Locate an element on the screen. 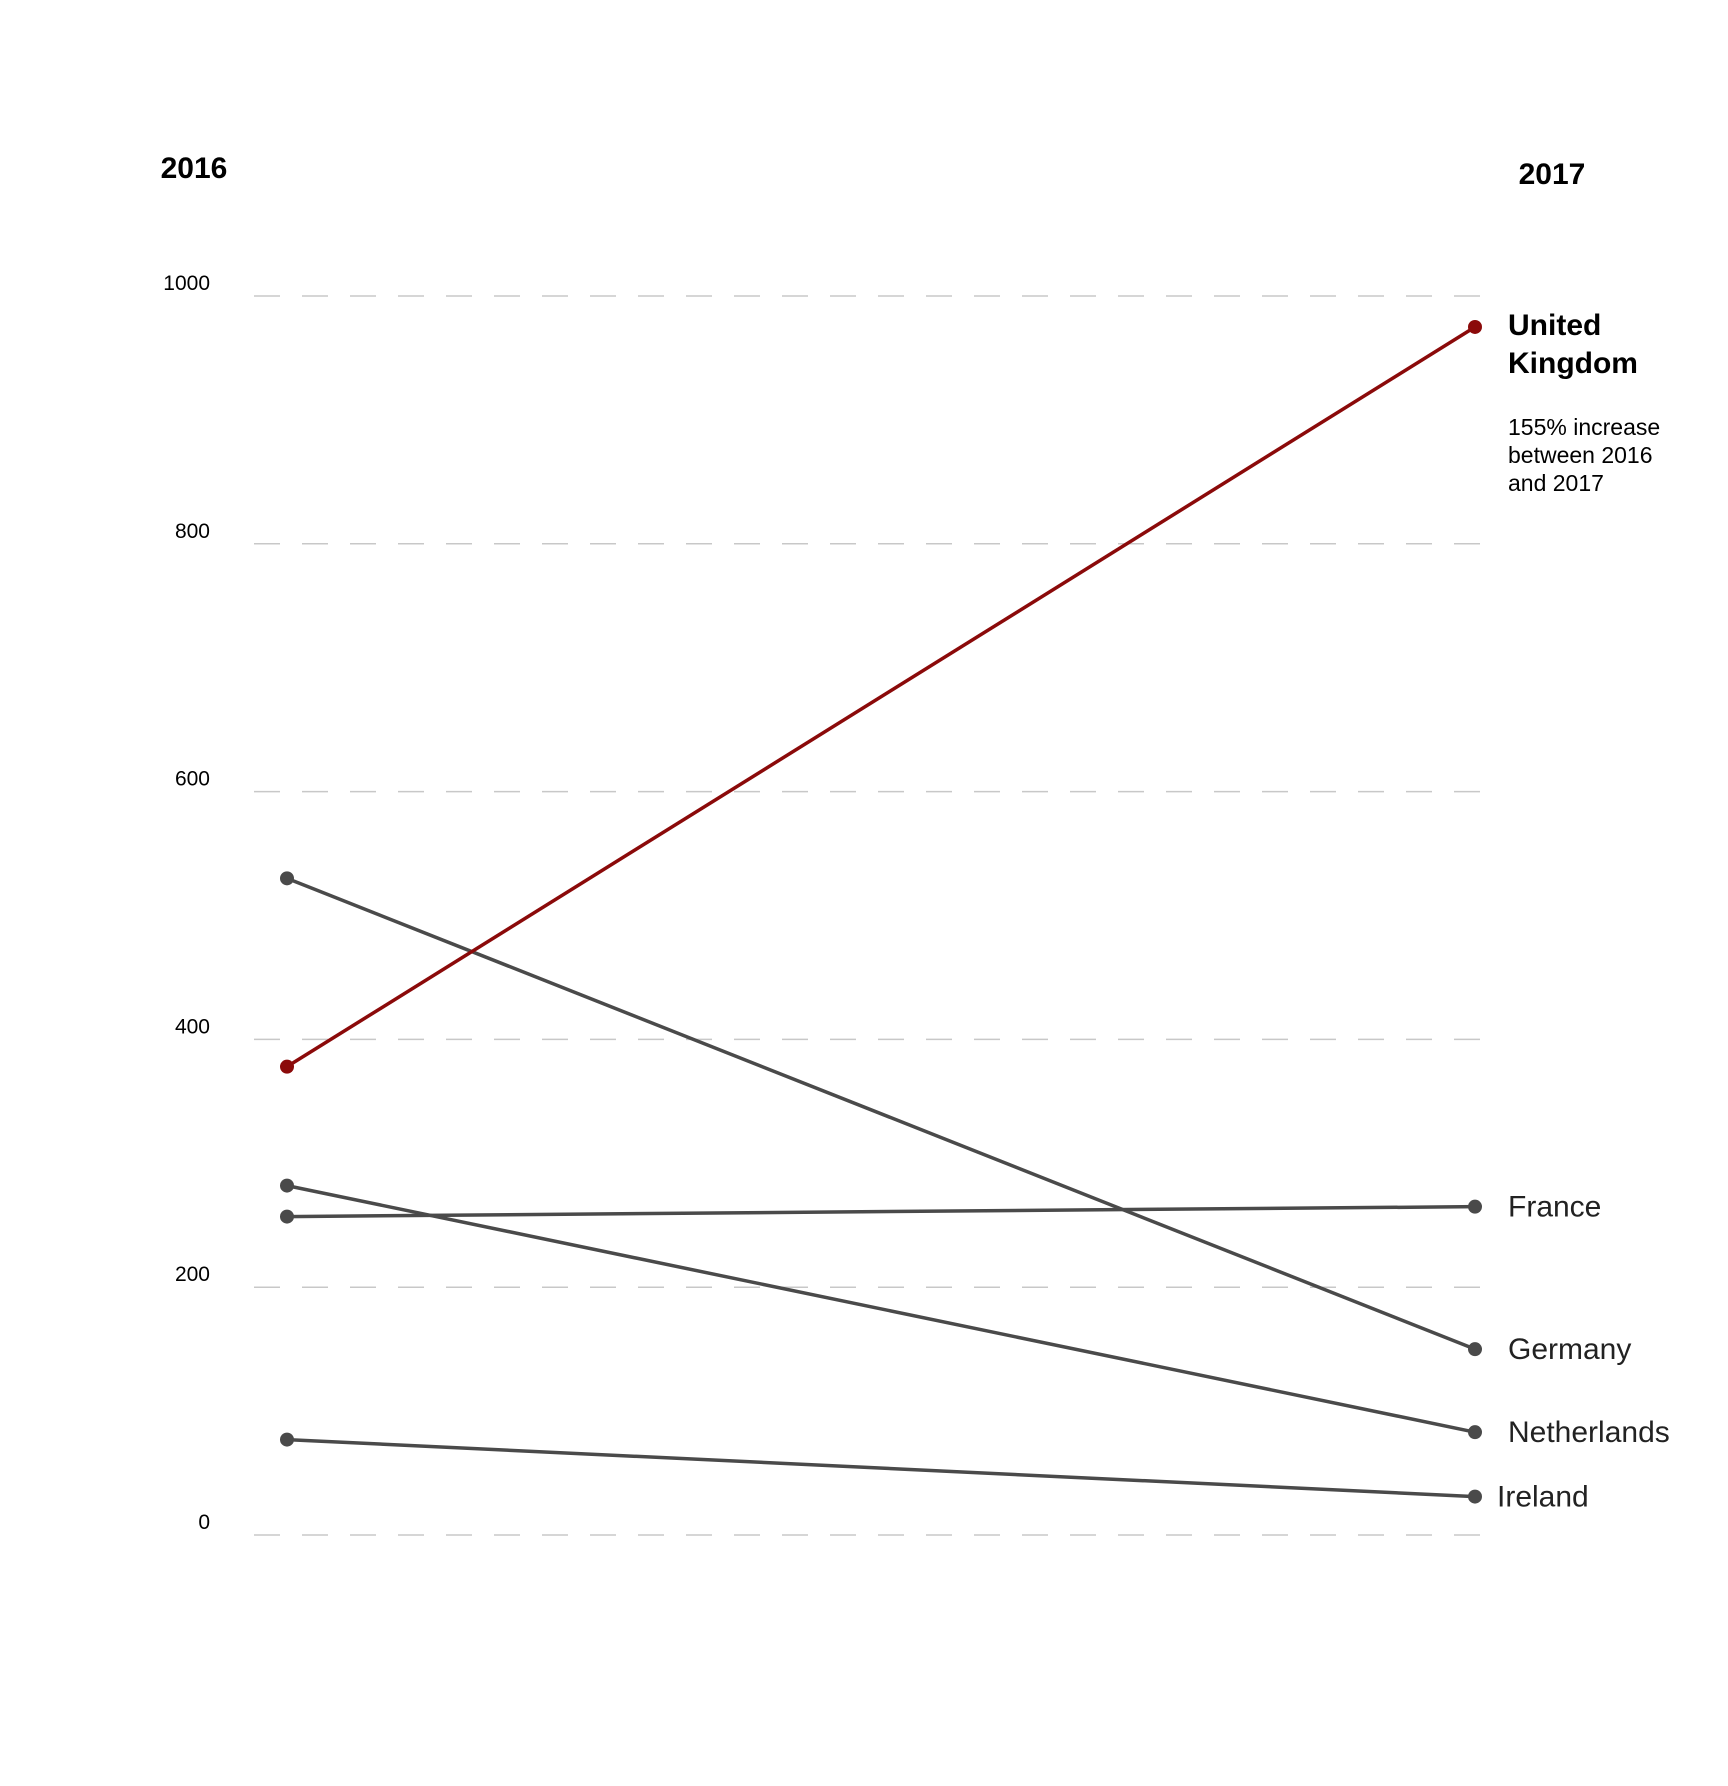 This screenshot has height=1786, width=1728. series-ireland is located at coordinates (881, 1468).